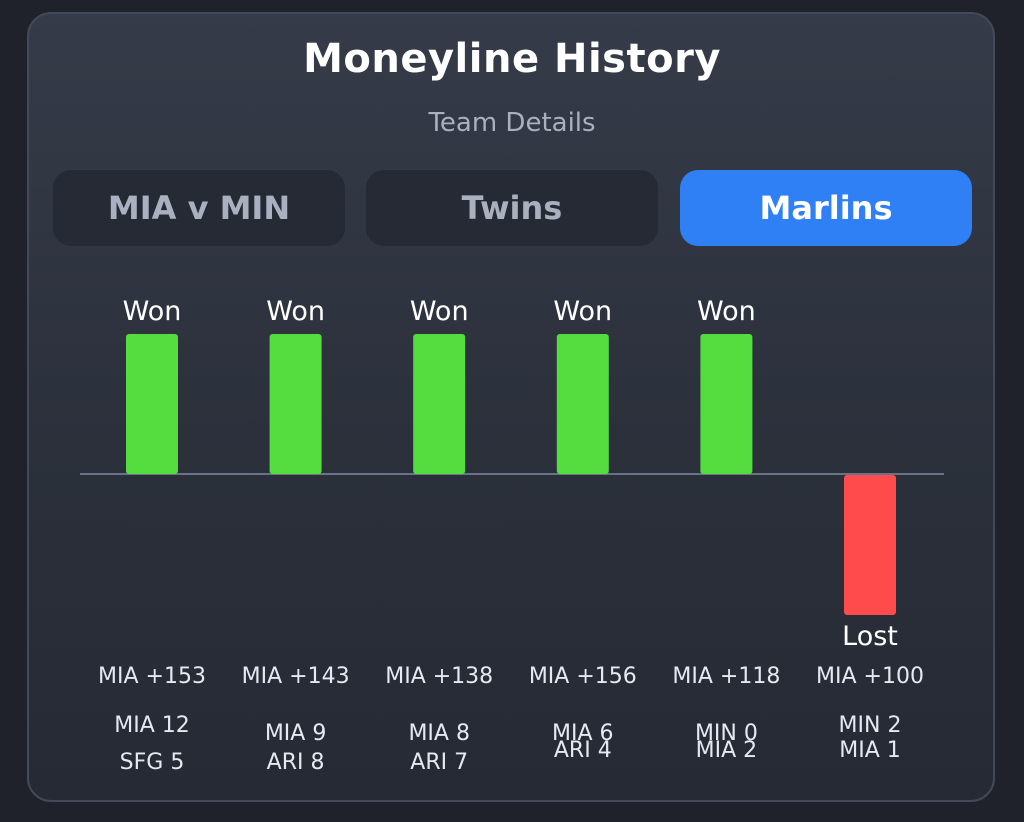 The height and width of the screenshot is (822, 1024). Describe the element at coordinates (726, 733) in the screenshot. I see `score-line-1: MIN 0` at that location.